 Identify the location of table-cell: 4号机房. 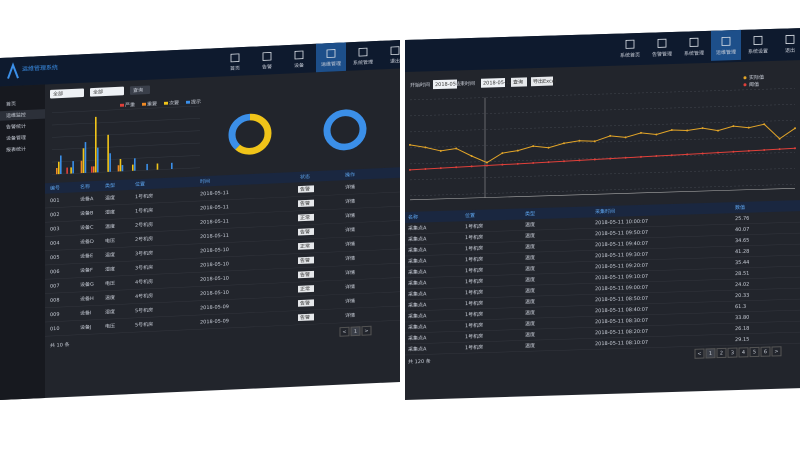
(144, 296).